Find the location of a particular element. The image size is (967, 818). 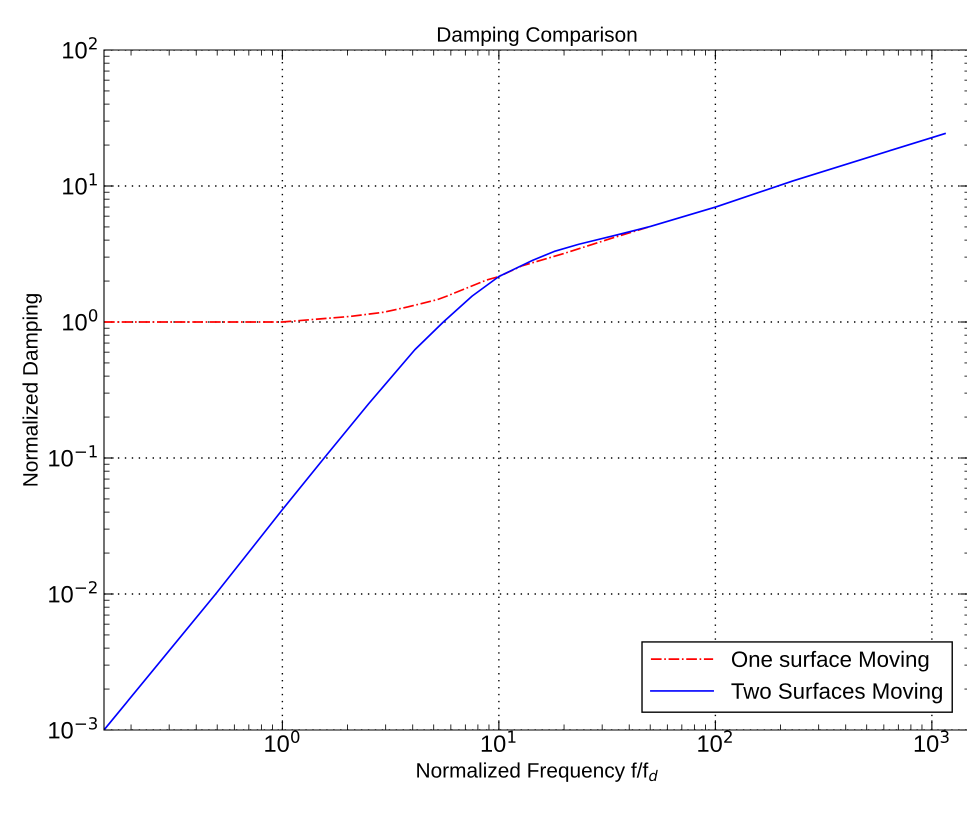

x-tick-label: 10$^{1}$ is located at coordinates (499, 741).